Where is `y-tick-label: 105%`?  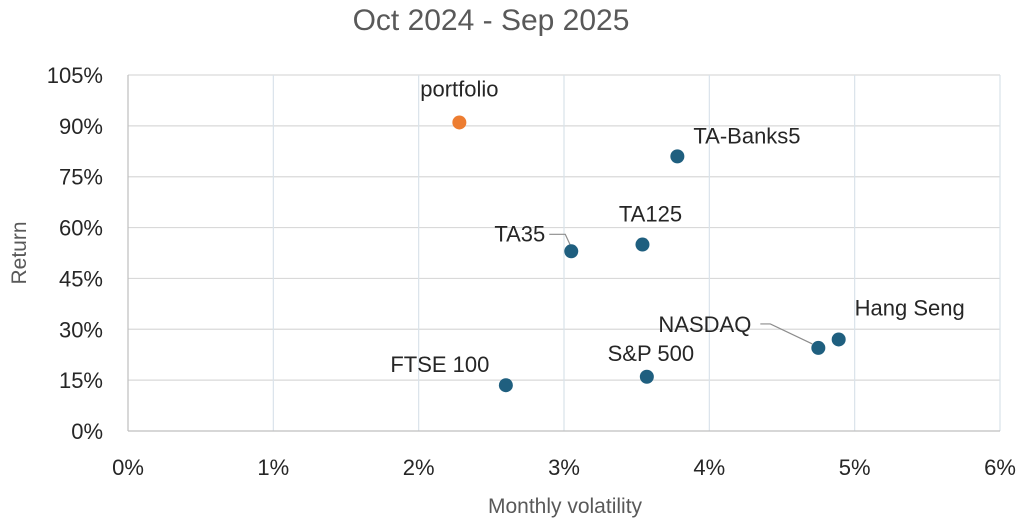 y-tick-label: 105% is located at coordinates (75, 75).